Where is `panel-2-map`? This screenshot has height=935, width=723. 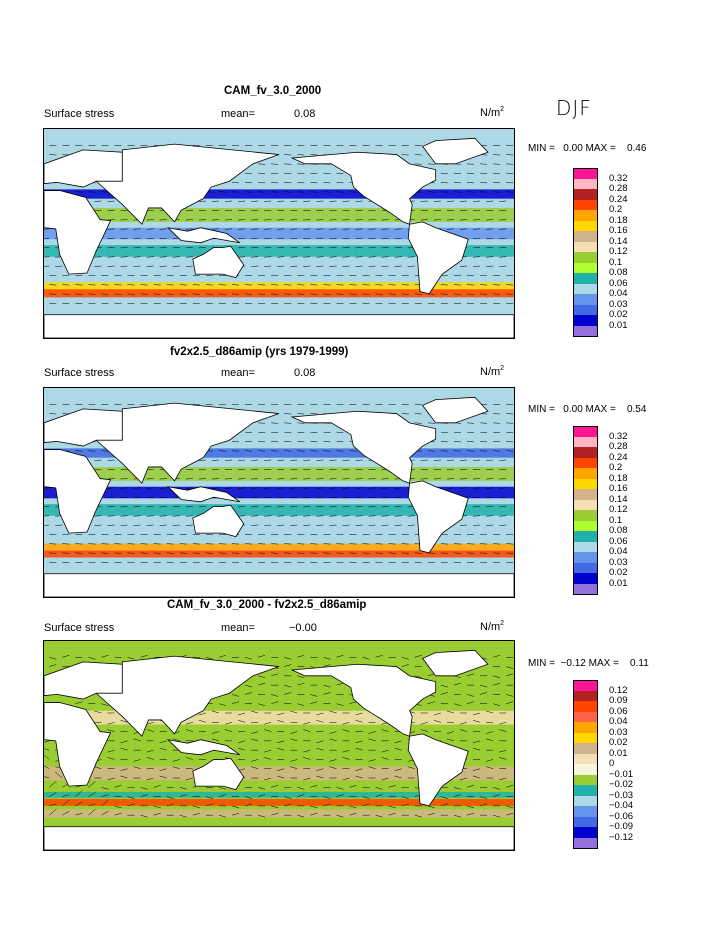 panel-2-map is located at coordinates (279, 492).